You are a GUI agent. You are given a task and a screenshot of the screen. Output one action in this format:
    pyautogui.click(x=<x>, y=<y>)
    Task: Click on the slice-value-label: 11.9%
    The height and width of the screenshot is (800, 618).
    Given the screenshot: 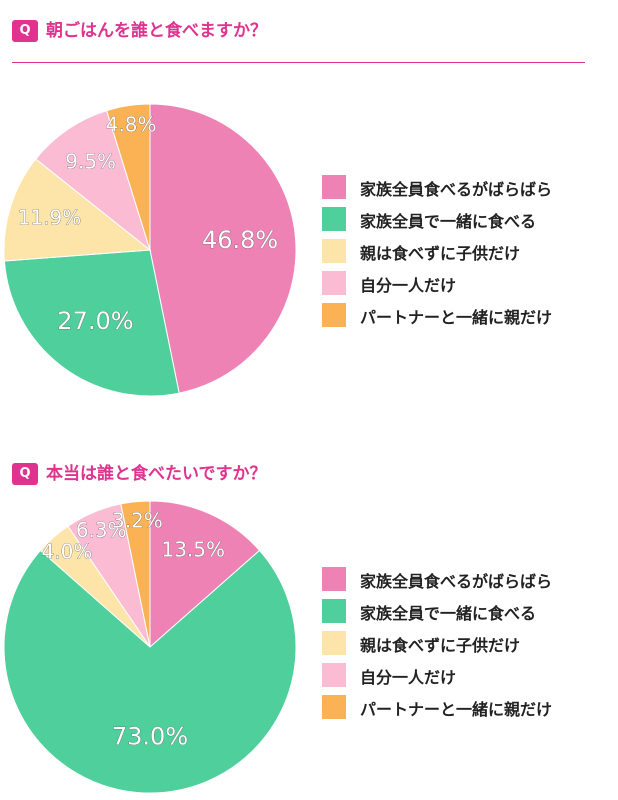 What is the action you would take?
    pyautogui.click(x=50, y=218)
    